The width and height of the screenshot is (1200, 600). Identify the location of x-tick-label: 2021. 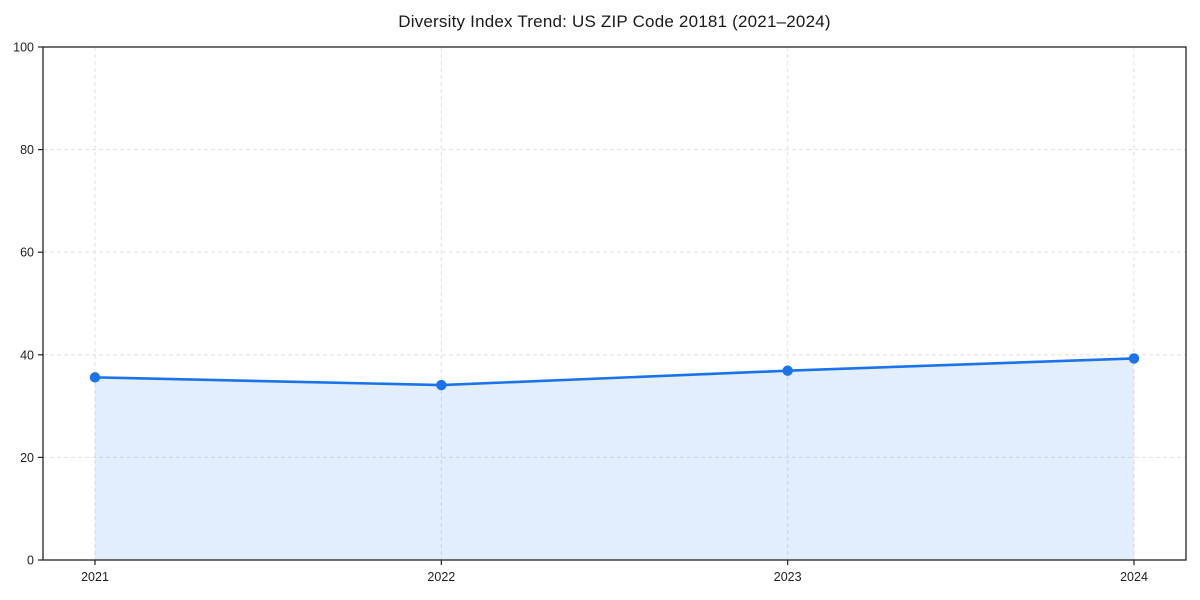
(95, 577).